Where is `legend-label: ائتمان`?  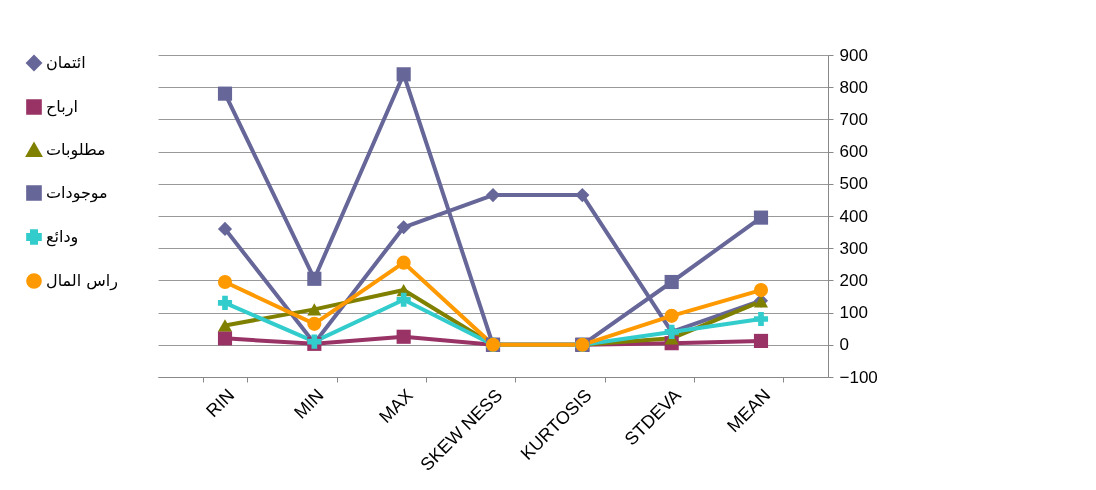 legend-label: ائتمان is located at coordinates (66, 62).